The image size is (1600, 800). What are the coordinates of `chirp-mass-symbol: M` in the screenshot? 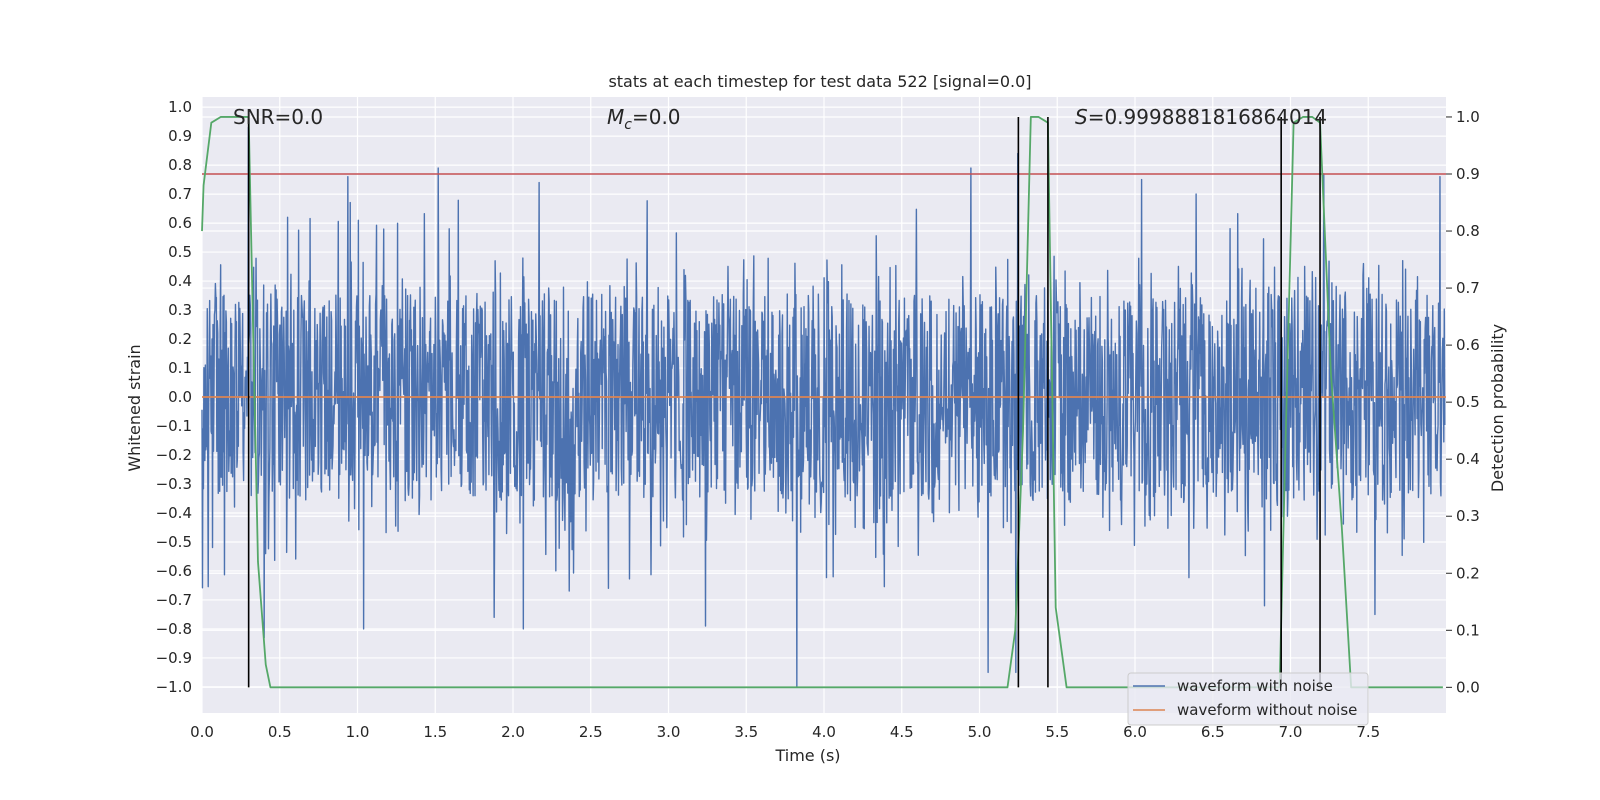 It's located at (615, 117).